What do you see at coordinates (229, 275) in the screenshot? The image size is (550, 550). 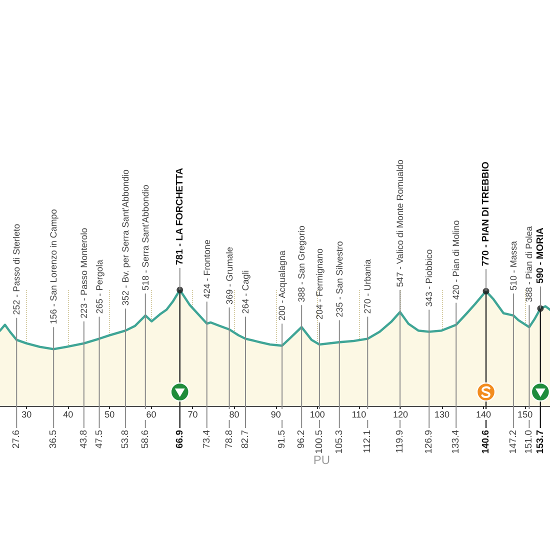 I see `annotation: 369 - Grumale` at bounding box center [229, 275].